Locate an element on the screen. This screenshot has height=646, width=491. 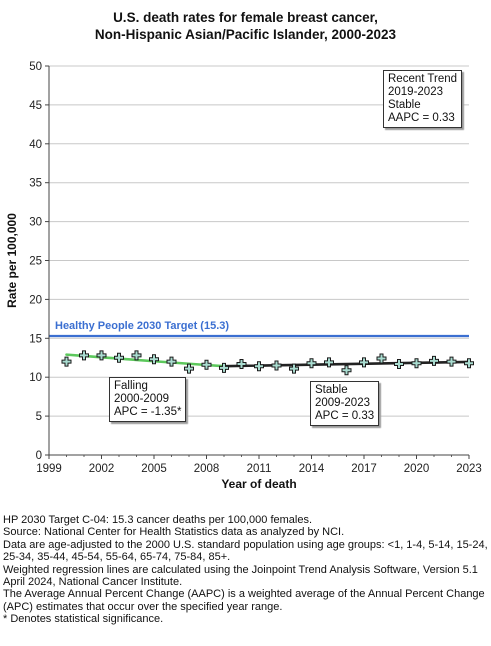
data-point-2018 is located at coordinates (381, 358).